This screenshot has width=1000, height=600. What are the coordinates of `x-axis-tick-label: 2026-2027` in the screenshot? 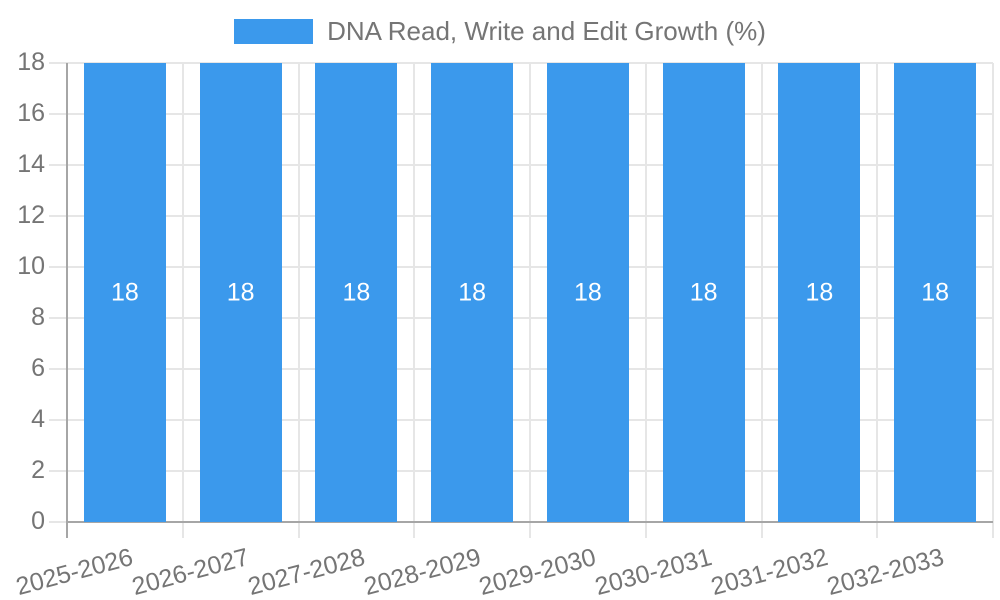 It's located at (190, 571).